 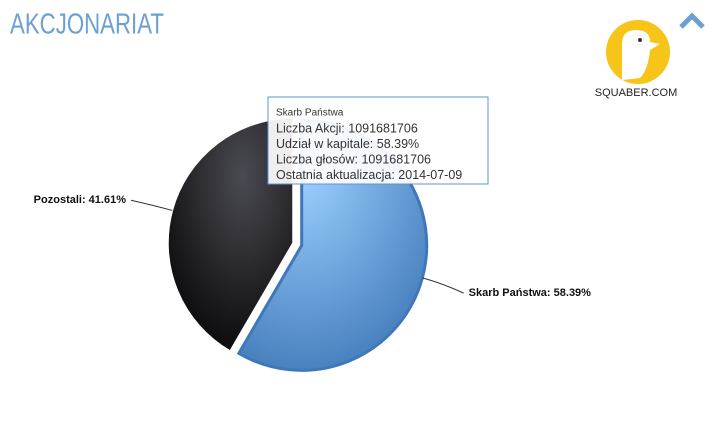 I want to click on tooltip-title: Skarb Państwa, so click(x=310, y=113).